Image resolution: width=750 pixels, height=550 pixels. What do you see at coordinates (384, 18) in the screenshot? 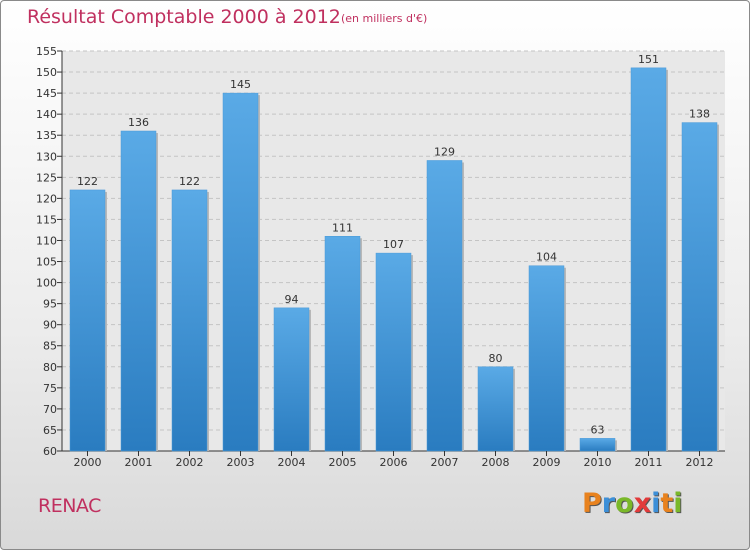
I see `chart-subtitle: (en milliers d'€)` at bounding box center [384, 18].